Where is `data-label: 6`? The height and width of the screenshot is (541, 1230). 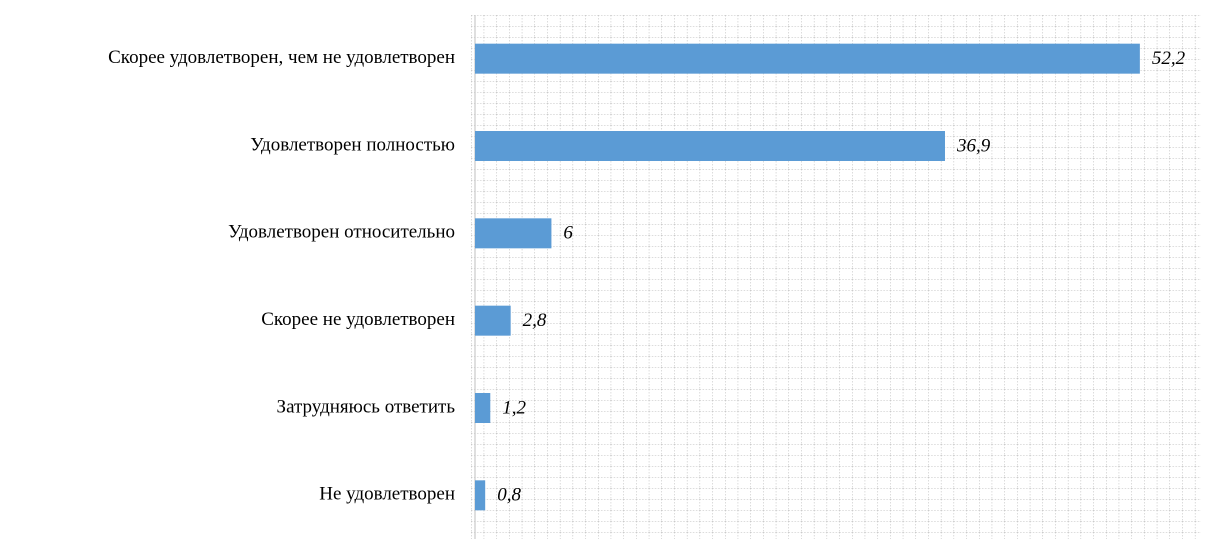
data-label: 6 is located at coordinates (568, 233).